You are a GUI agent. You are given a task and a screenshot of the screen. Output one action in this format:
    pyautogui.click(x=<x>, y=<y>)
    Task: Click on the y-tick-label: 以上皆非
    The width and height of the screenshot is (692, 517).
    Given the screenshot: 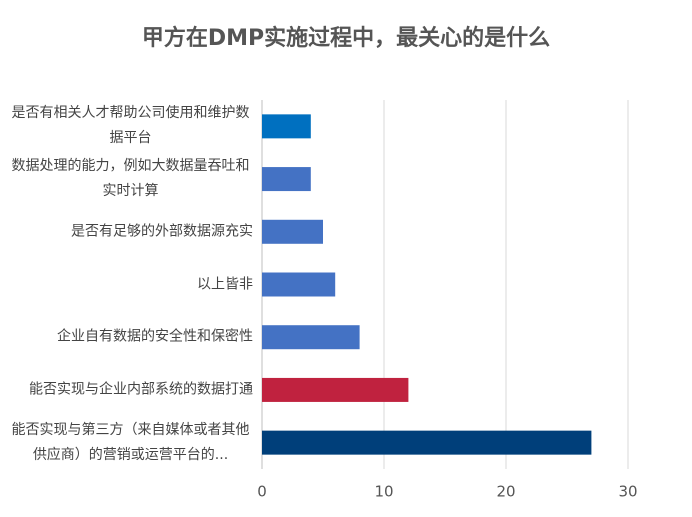 What is the action you would take?
    pyautogui.click(x=130, y=284)
    